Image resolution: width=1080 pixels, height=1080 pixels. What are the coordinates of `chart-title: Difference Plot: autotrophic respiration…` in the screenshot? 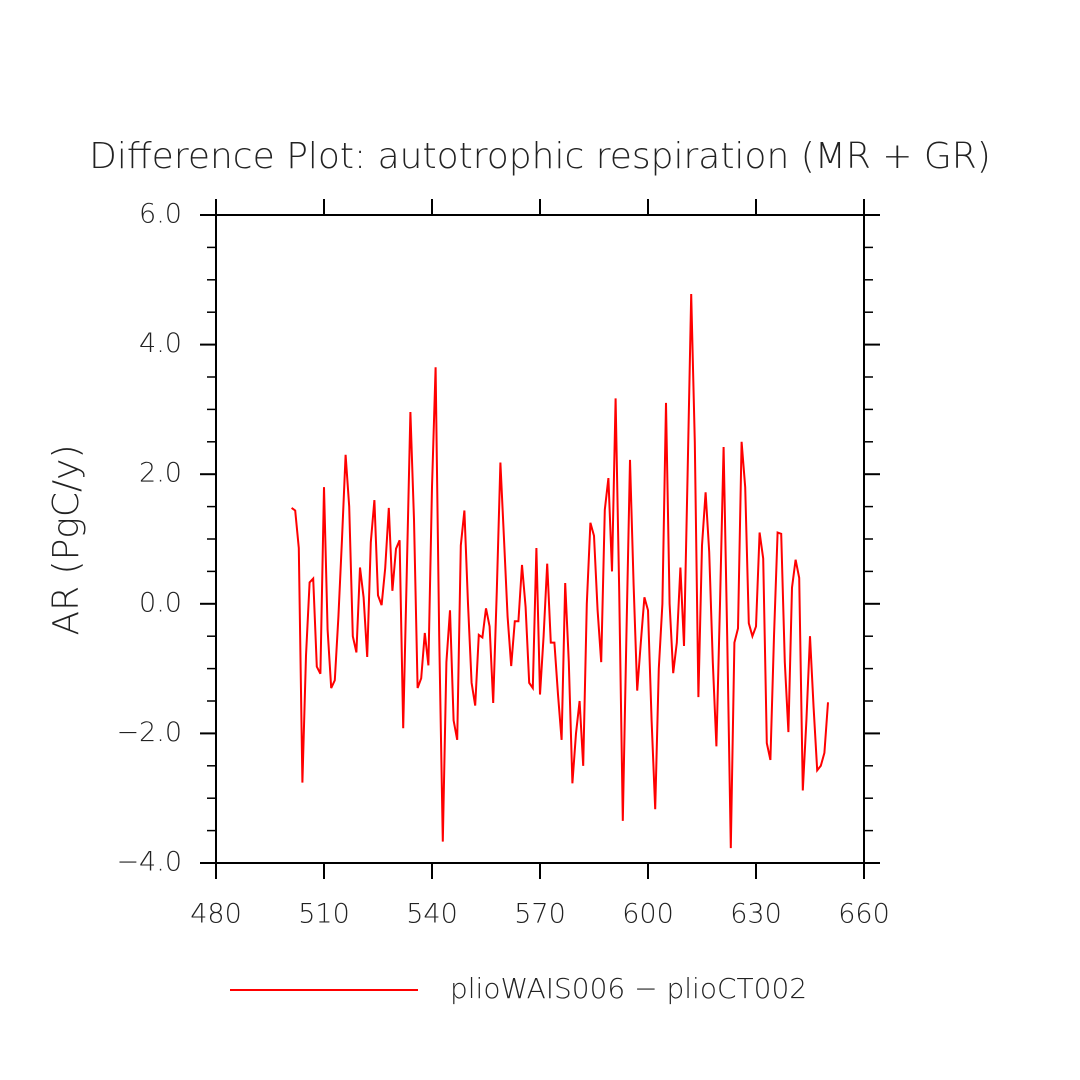 It's located at (540, 156).